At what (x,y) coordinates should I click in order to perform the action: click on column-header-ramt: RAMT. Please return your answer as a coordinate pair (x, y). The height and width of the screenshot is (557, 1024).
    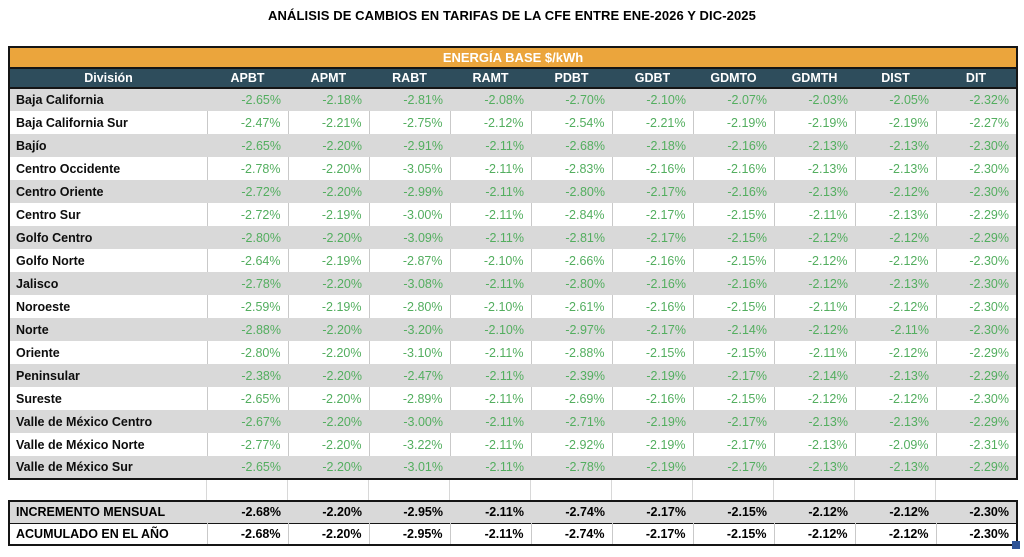
    Looking at the image, I should click on (490, 78).